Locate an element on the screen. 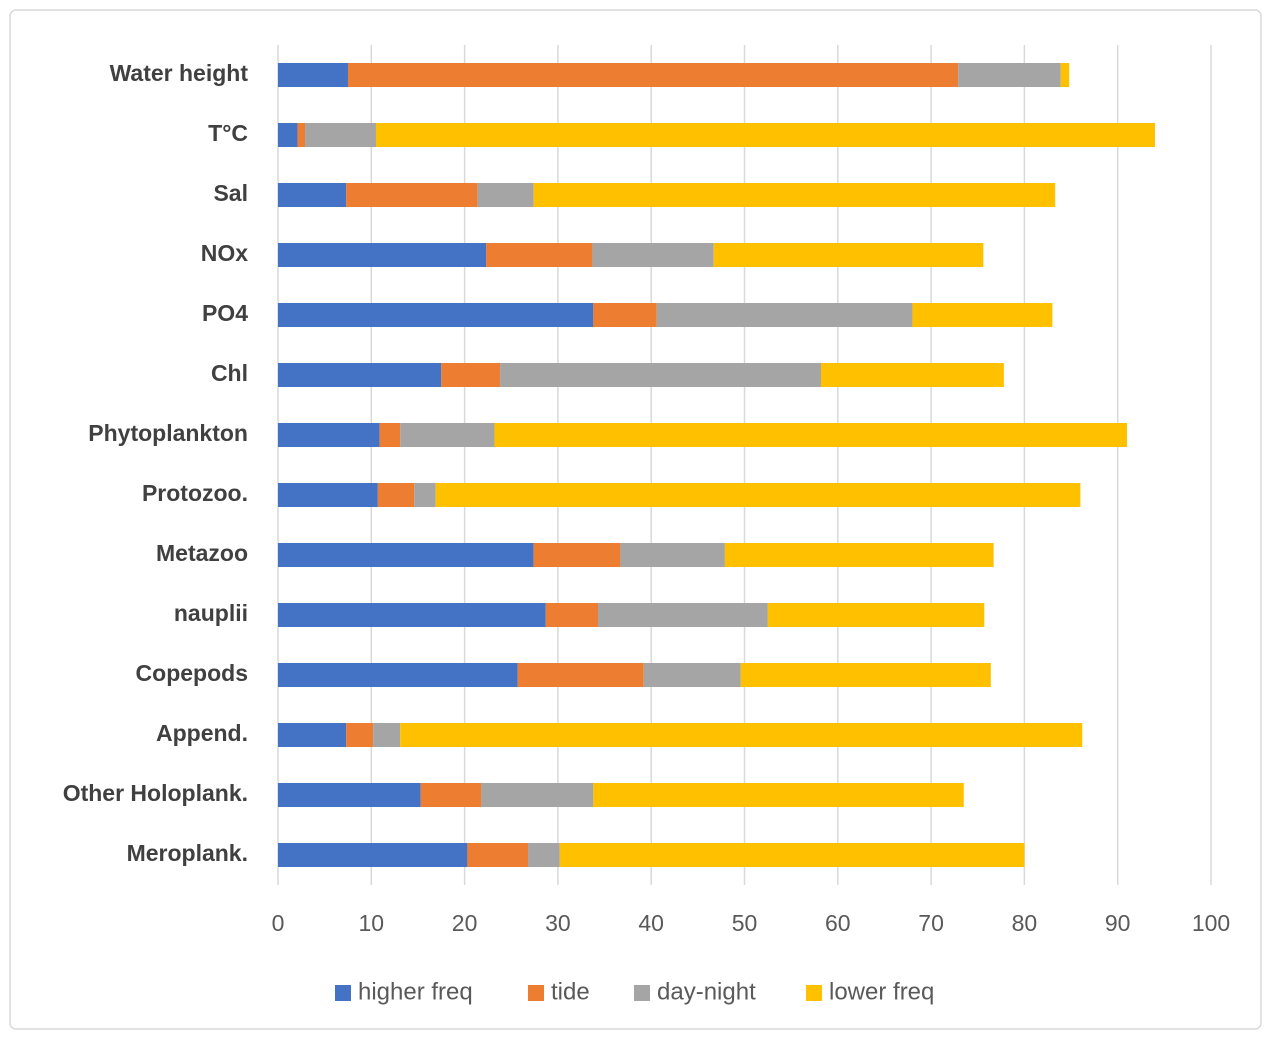 The height and width of the screenshot is (1044, 1271). legend-label: tide is located at coordinates (570, 991).